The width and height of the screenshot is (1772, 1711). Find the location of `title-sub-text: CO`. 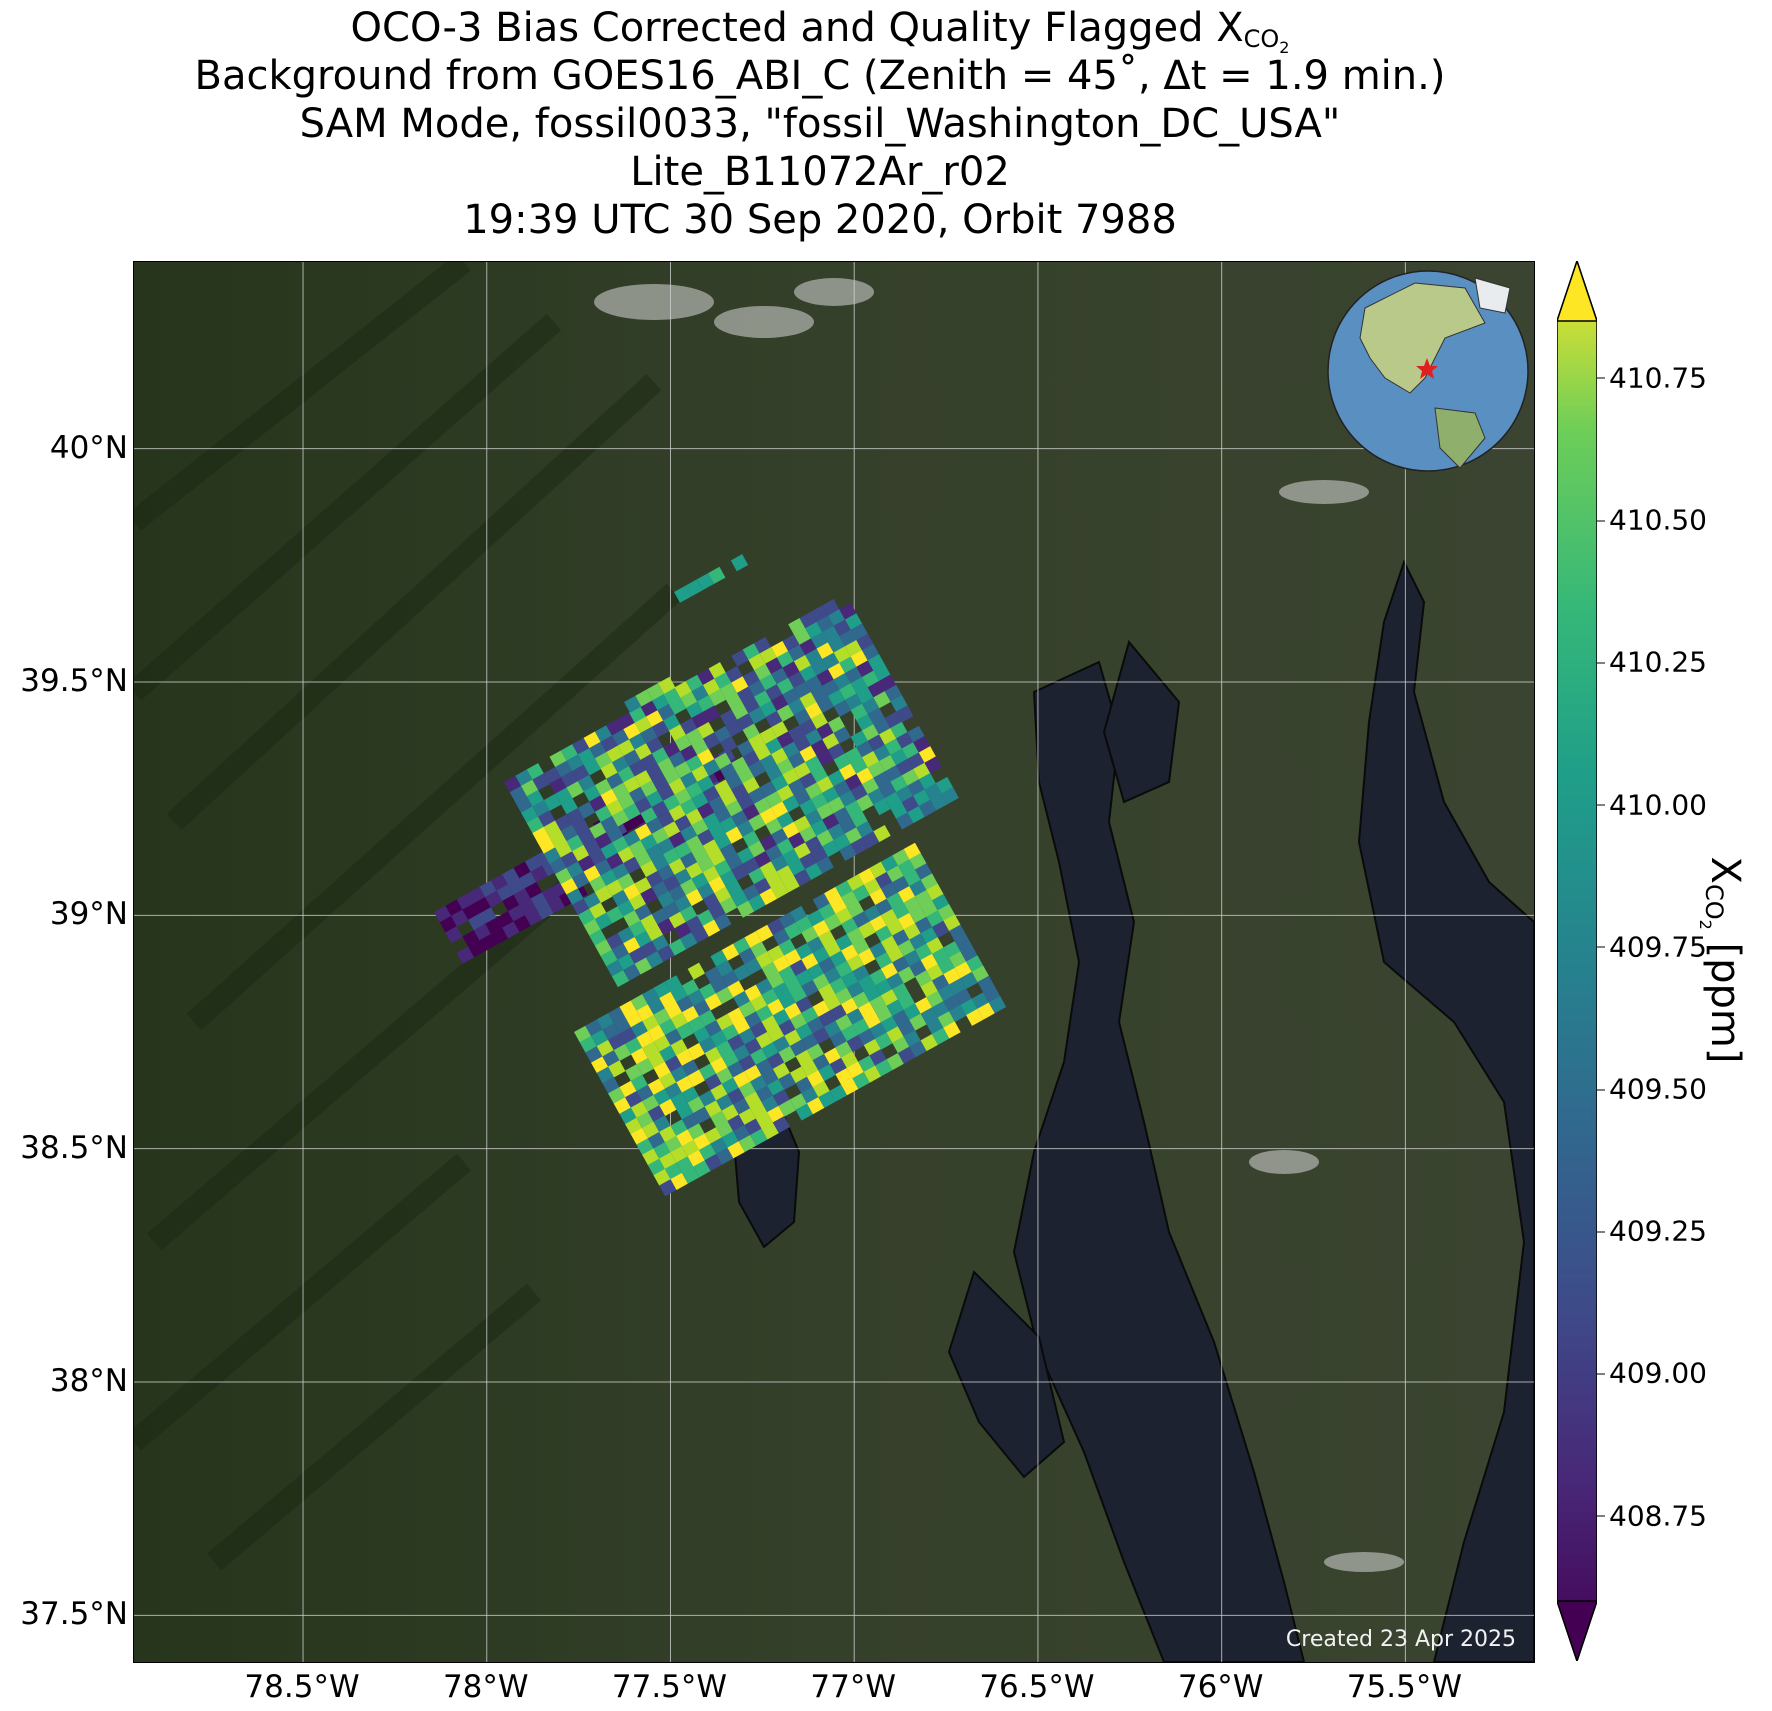

title-sub-text: CO is located at coordinates (1261, 39).